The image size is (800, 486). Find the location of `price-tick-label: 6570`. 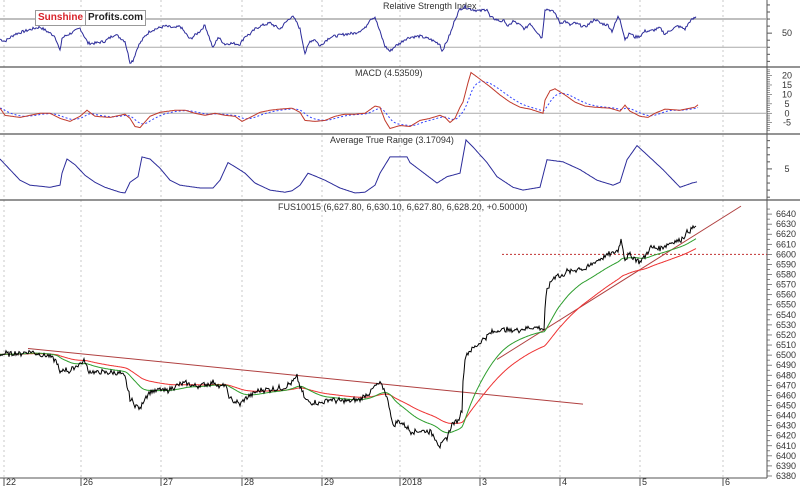

price-tick-label: 6570 is located at coordinates (786, 285).